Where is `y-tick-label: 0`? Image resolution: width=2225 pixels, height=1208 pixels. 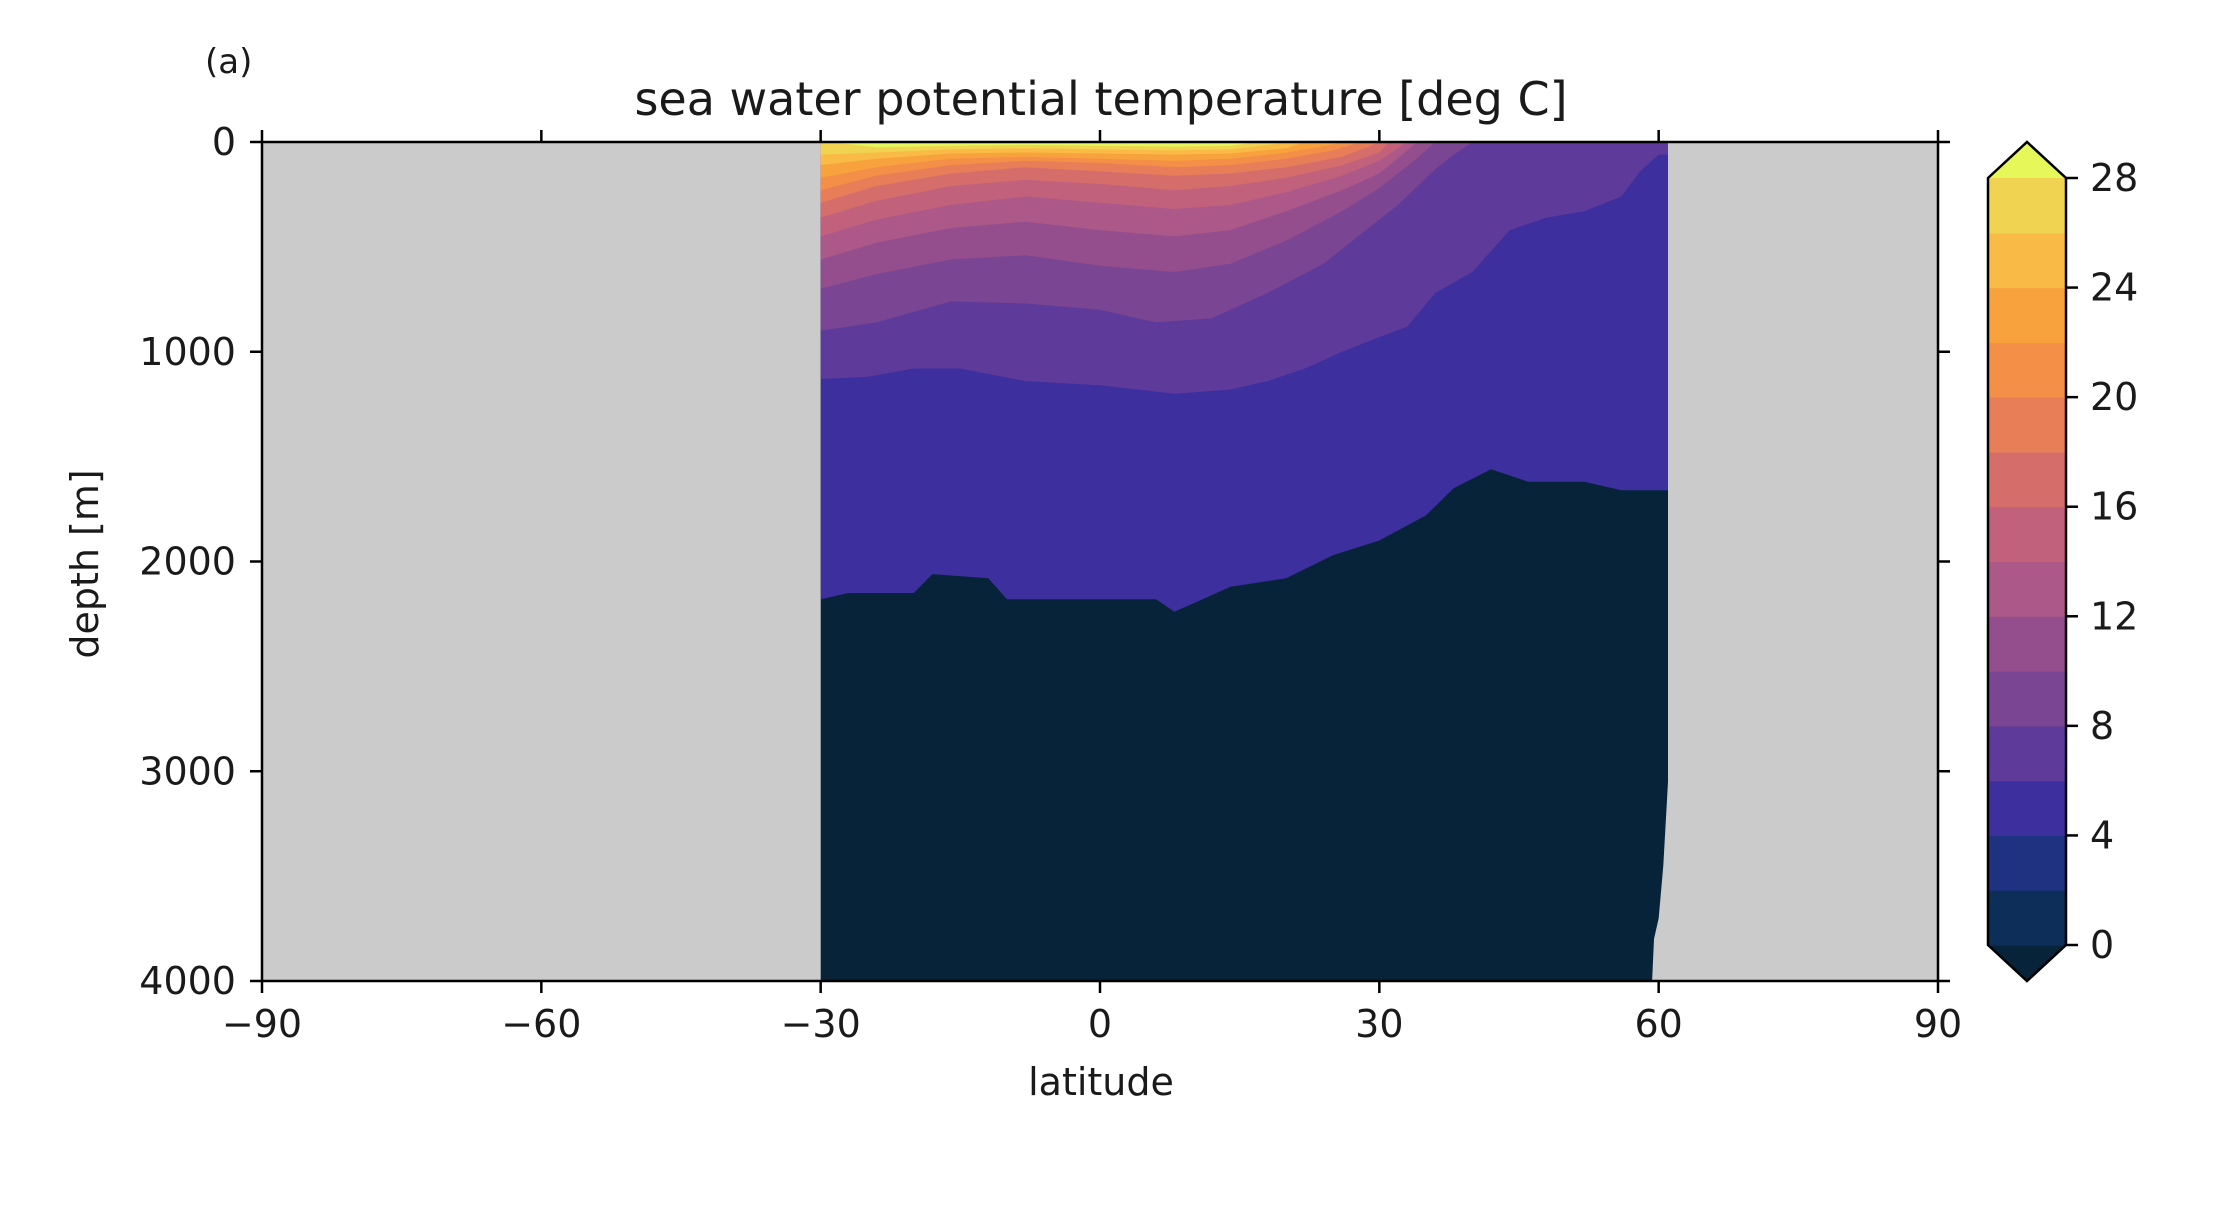 y-tick-label: 0 is located at coordinates (224, 142).